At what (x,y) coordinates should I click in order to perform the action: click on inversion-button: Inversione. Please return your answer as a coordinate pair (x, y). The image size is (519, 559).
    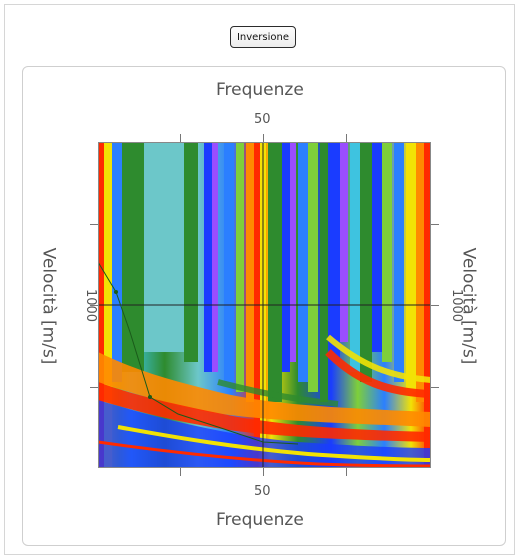
    Looking at the image, I should click on (263, 37).